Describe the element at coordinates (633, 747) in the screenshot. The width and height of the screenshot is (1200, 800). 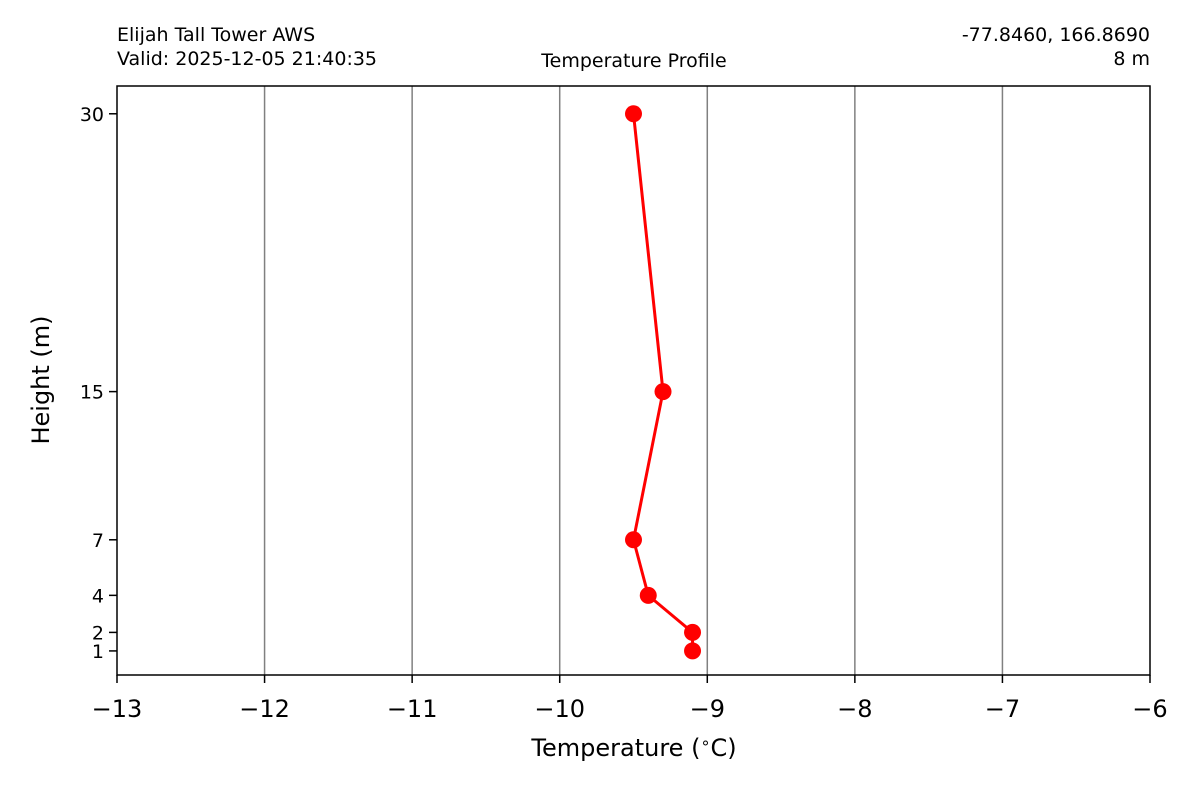
I see `x-axis-label: Temperature (∘C)` at that location.